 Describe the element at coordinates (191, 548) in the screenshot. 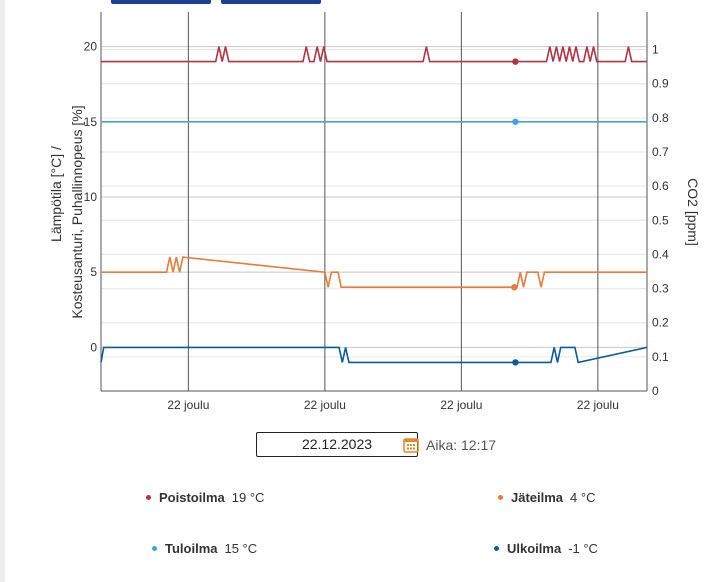

I see `legend-name: Tuloilma` at that location.